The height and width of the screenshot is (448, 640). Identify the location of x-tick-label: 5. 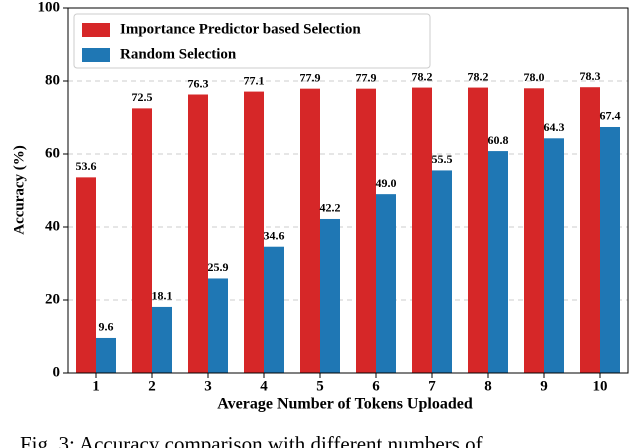
(320, 386).